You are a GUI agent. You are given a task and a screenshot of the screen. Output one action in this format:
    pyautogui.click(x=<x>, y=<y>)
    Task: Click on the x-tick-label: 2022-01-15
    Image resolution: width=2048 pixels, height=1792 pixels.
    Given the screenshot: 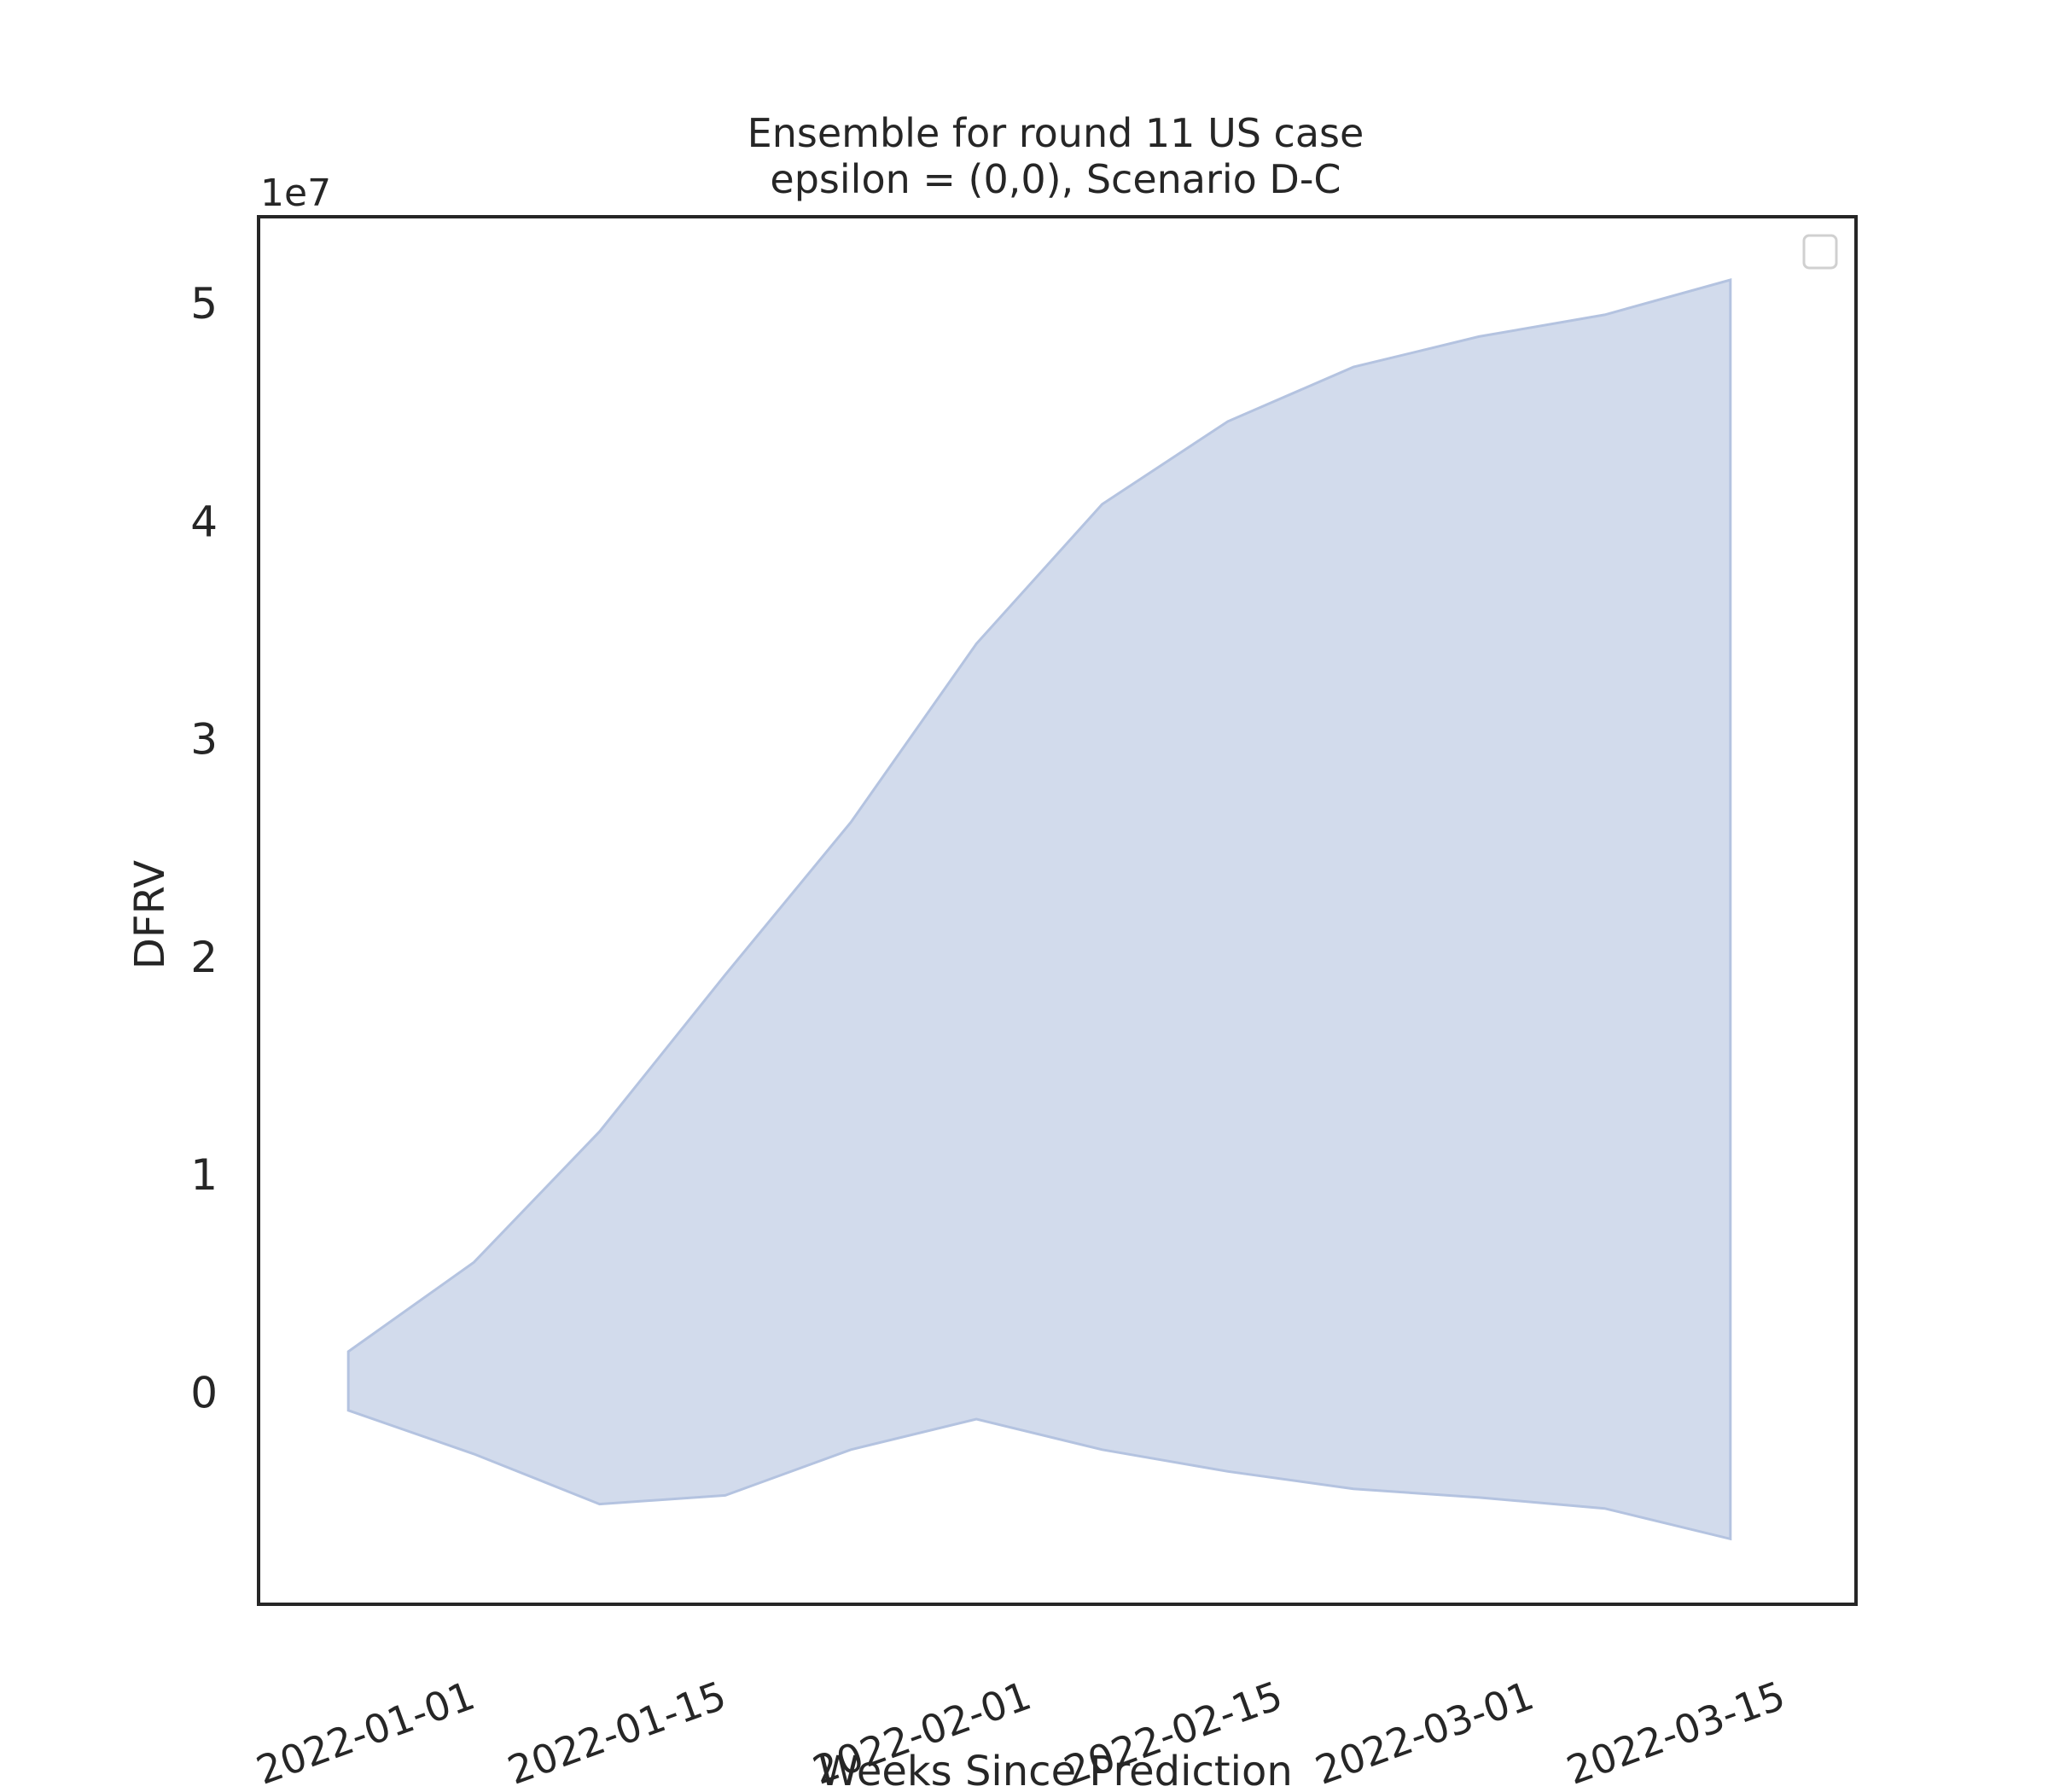 What is the action you would take?
    pyautogui.click(x=617, y=1732)
    